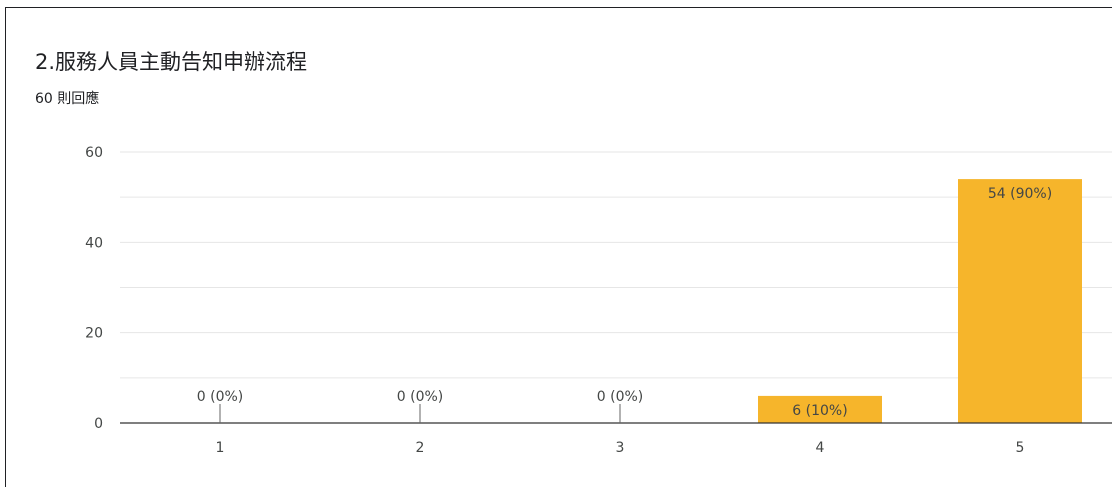  Describe the element at coordinates (171, 62) in the screenshot. I see `chart-title: 2.服務人員主動告知申辦流程` at that location.